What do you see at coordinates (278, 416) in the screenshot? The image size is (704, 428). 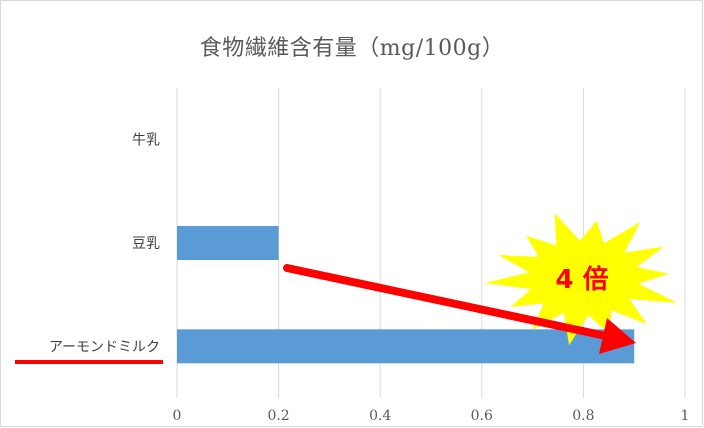 I see `x-tick-label: 0.2` at bounding box center [278, 416].